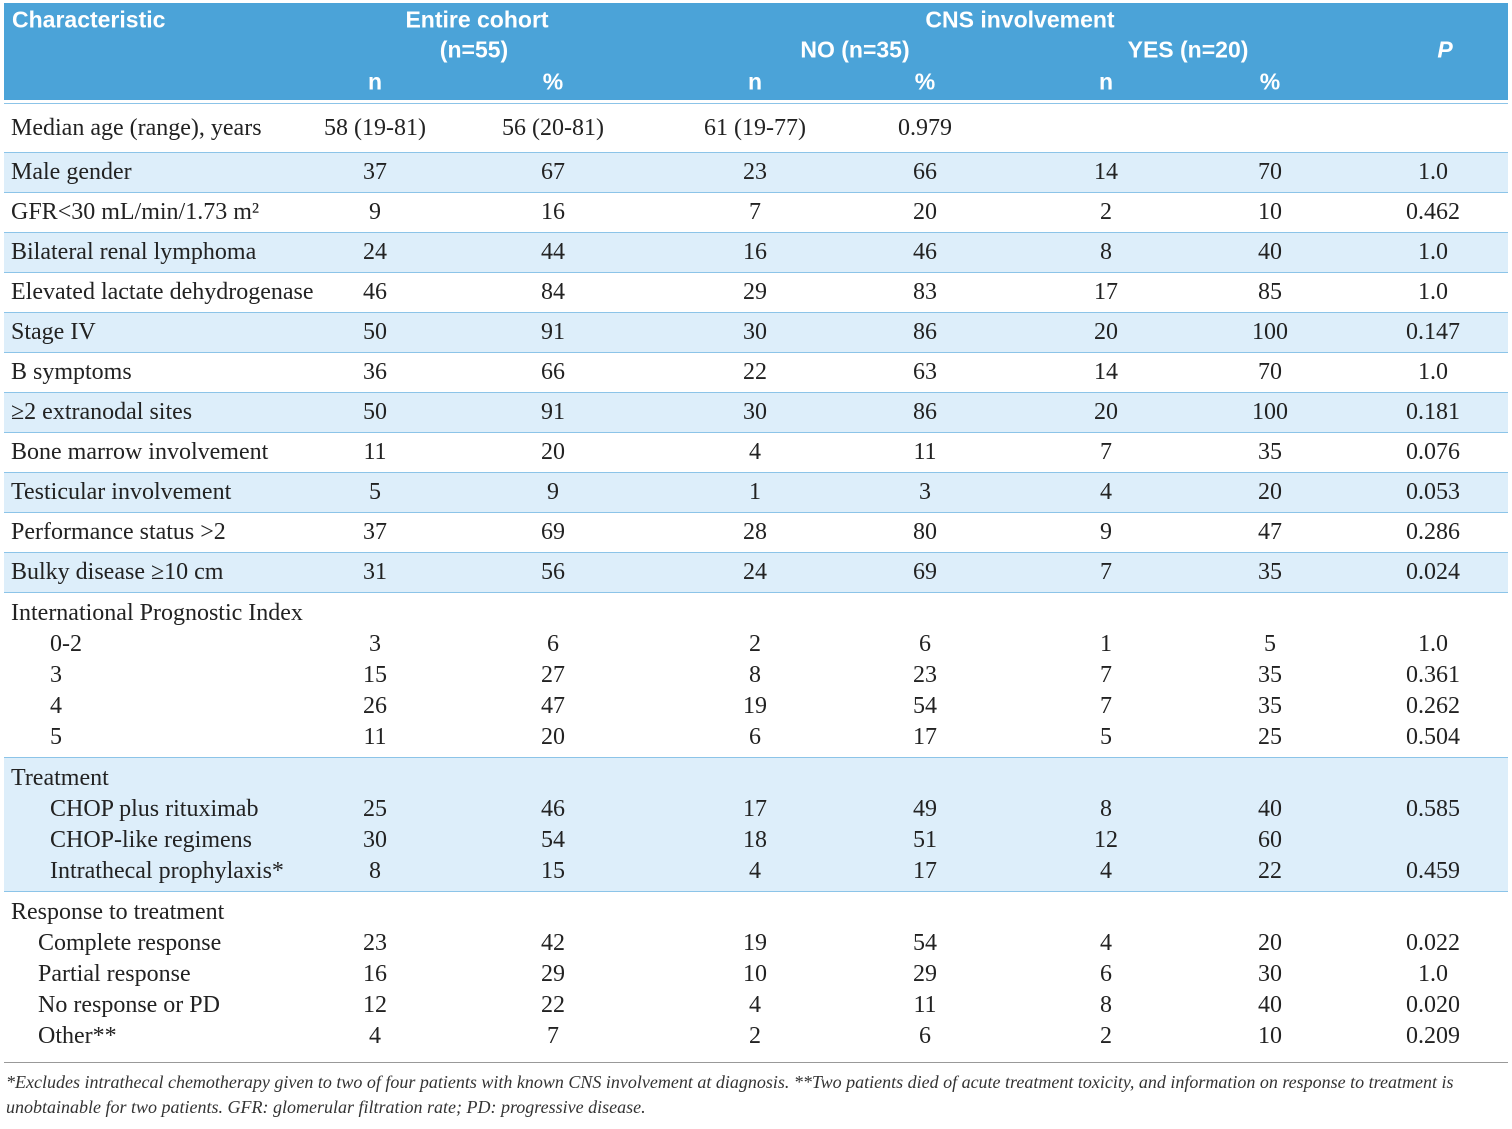 Image resolution: width=1512 pixels, height=1129 pixels. I want to click on cell: 18, so click(755, 840).